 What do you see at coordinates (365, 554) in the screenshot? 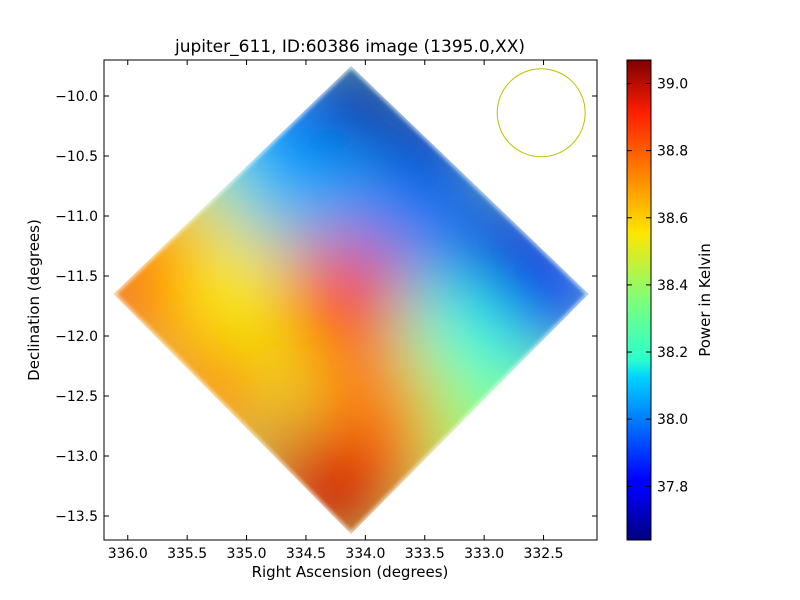
I see `x-tick-label: 334.0` at bounding box center [365, 554].